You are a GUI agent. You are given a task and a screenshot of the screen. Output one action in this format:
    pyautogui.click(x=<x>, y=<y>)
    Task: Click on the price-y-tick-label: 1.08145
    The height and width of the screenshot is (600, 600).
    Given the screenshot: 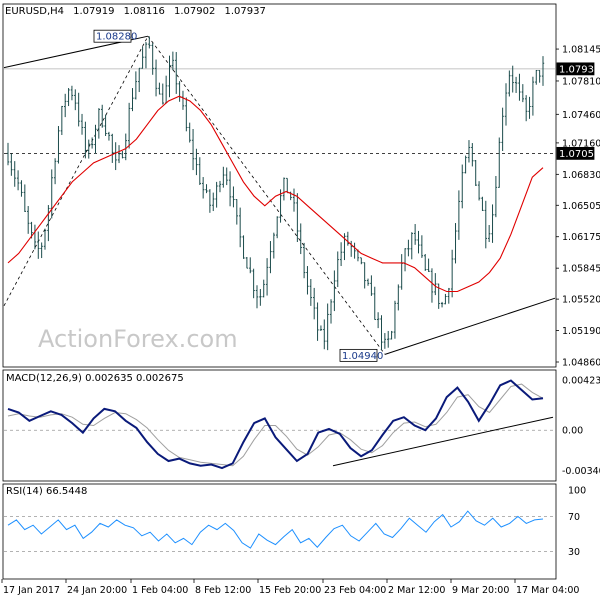 What is the action you would take?
    pyautogui.click(x=581, y=50)
    